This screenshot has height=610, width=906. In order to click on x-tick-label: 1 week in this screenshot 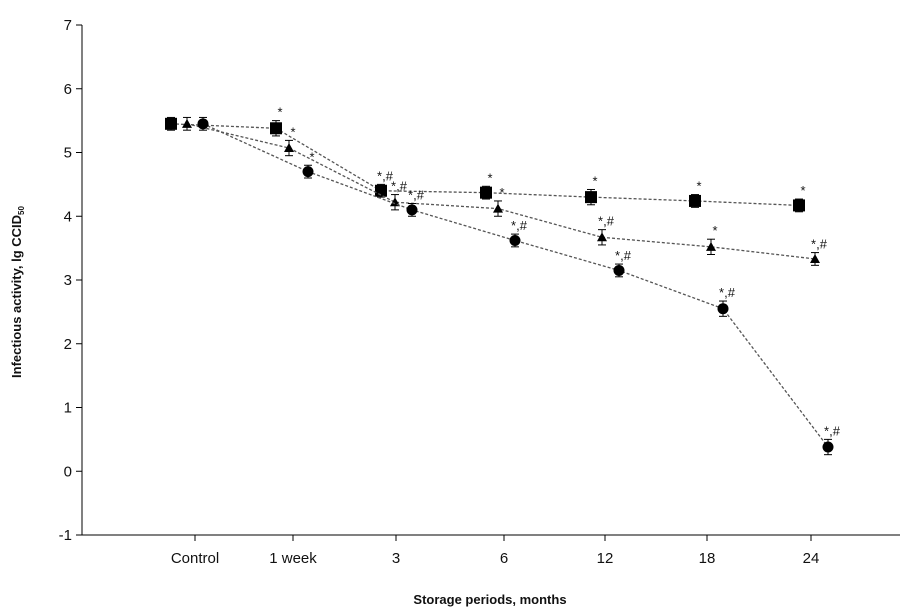, I will do `click(293, 558)`.